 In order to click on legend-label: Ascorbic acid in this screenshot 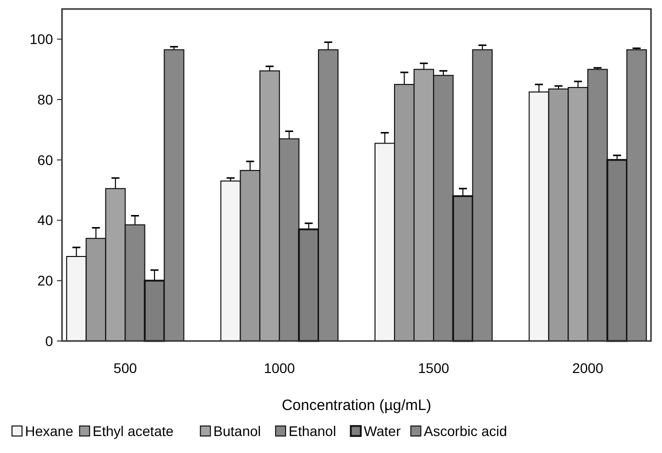, I will do `click(466, 431)`.